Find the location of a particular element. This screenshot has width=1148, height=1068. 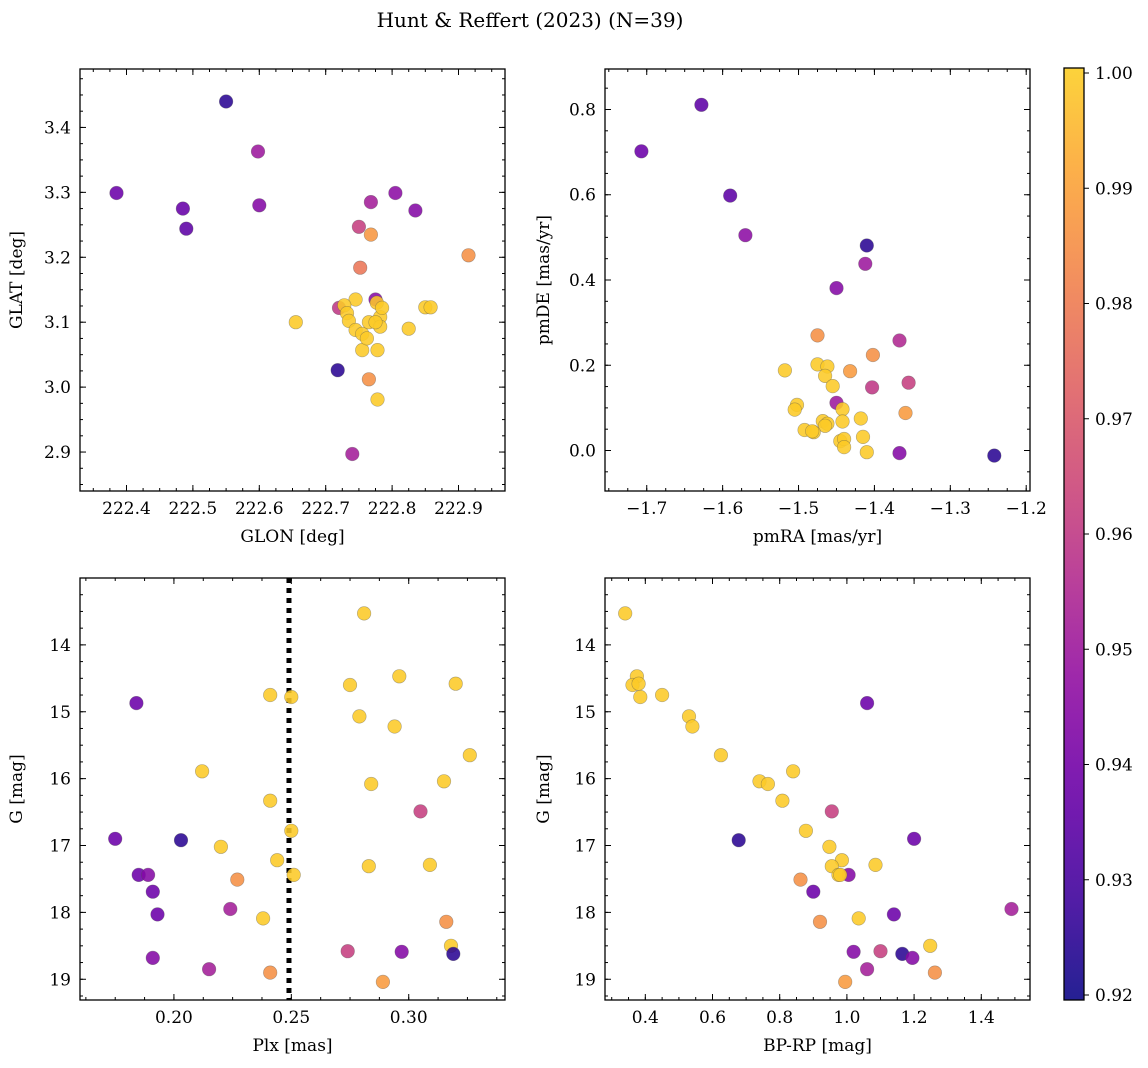

y-tick-label: 3.3 is located at coordinates (57, 193).